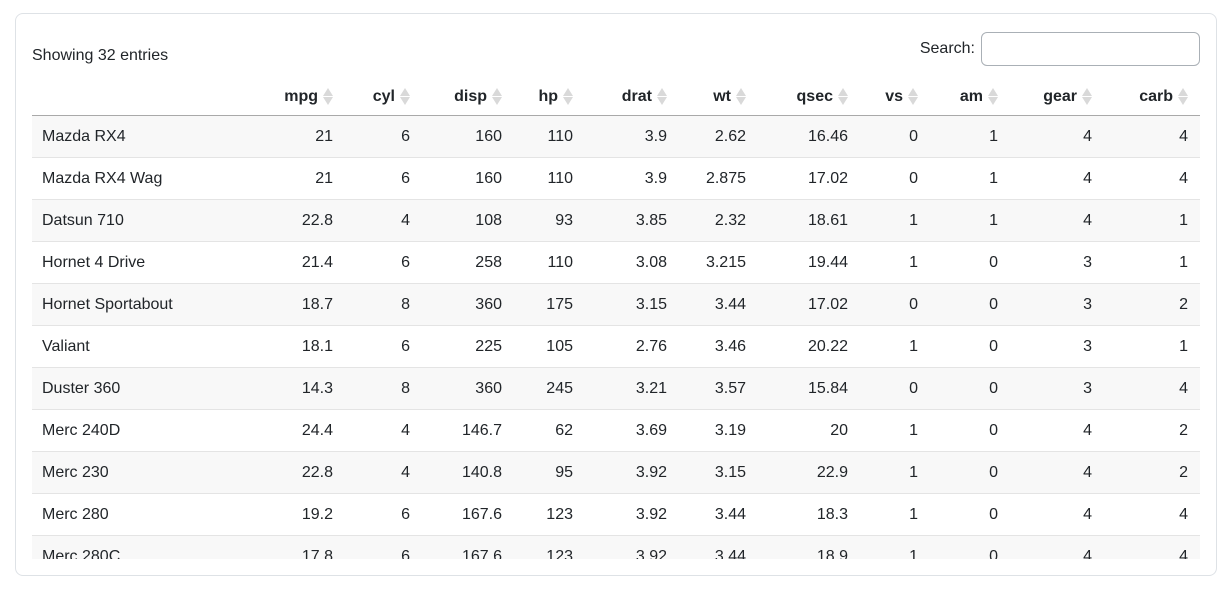 This screenshot has height=591, width=1231. I want to click on column-label: mpg, so click(301, 96).